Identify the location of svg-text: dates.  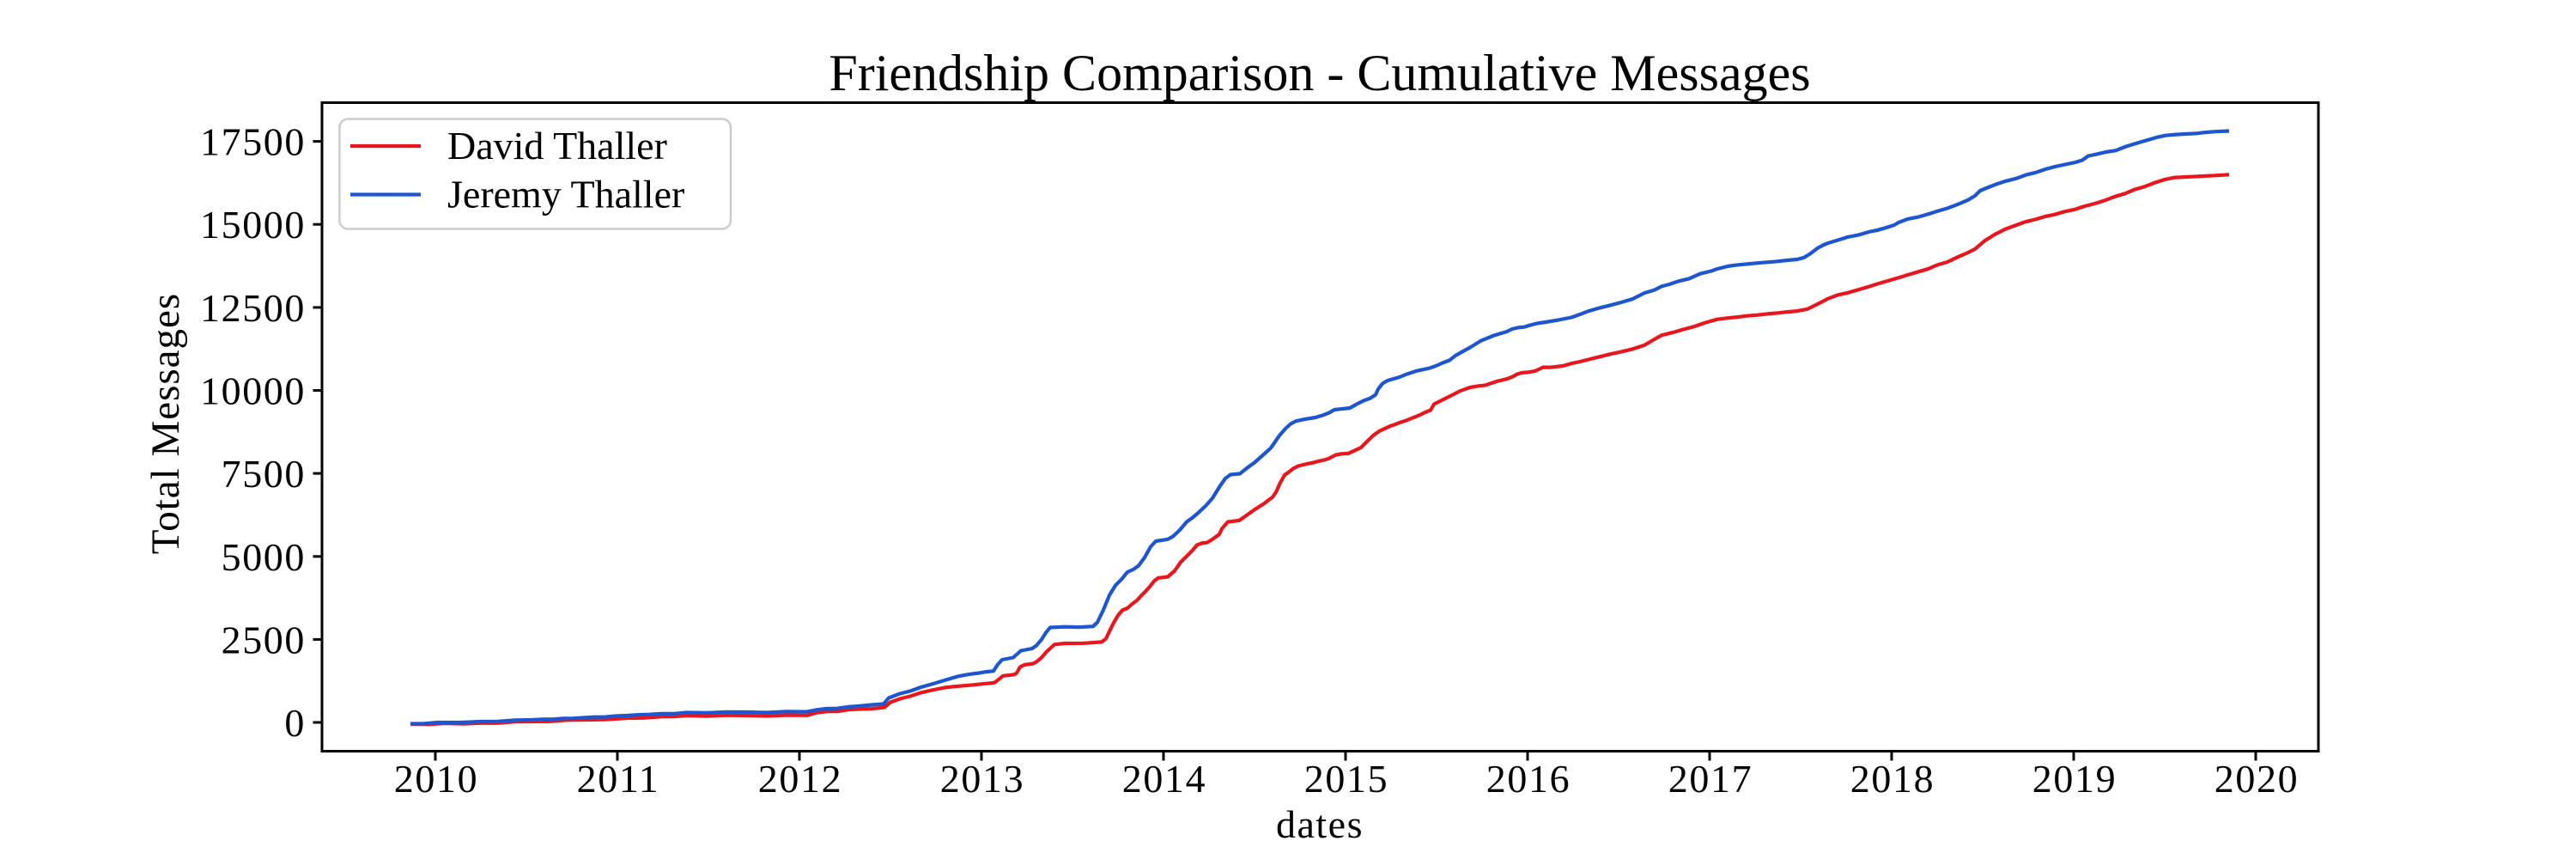
(1320, 824).